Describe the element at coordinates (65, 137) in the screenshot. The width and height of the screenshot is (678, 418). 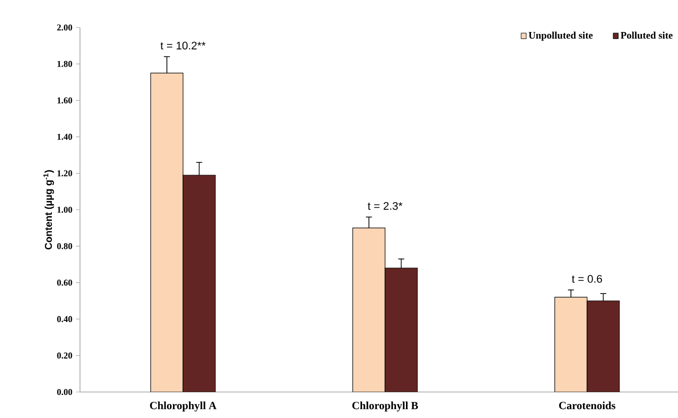
I see `y-tick-label: 1.40` at that location.